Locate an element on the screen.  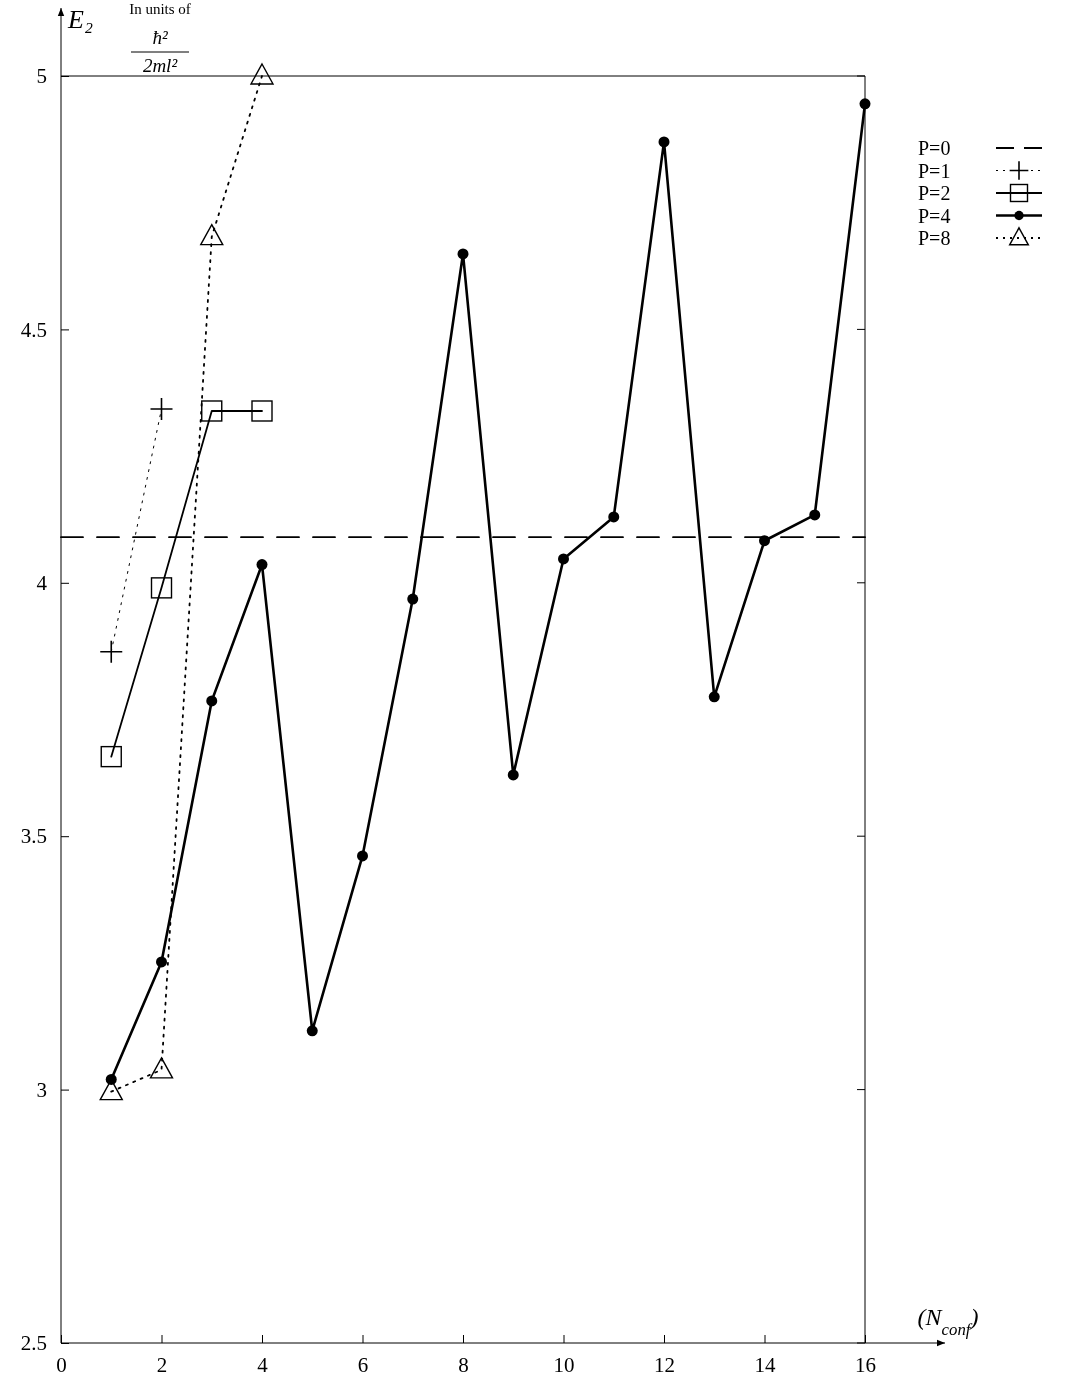
legend-label: P=1 is located at coordinates (934, 170).